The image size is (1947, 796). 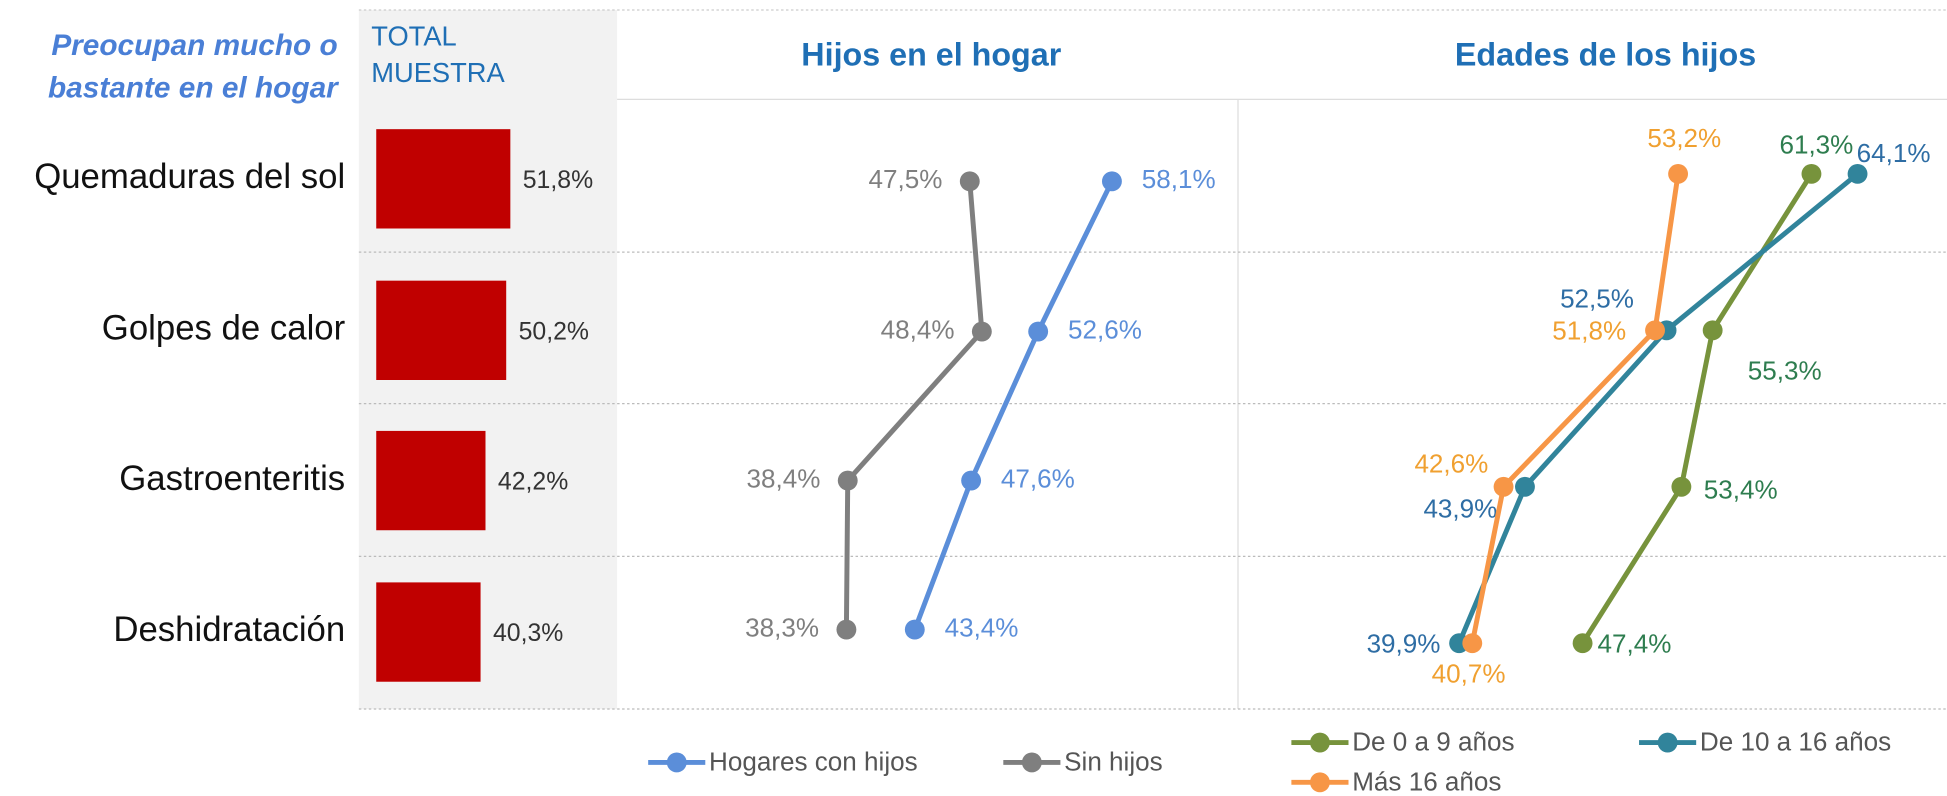 What do you see at coordinates (1605, 55) in the screenshot?
I see `panel-title: Edades de los hijos` at bounding box center [1605, 55].